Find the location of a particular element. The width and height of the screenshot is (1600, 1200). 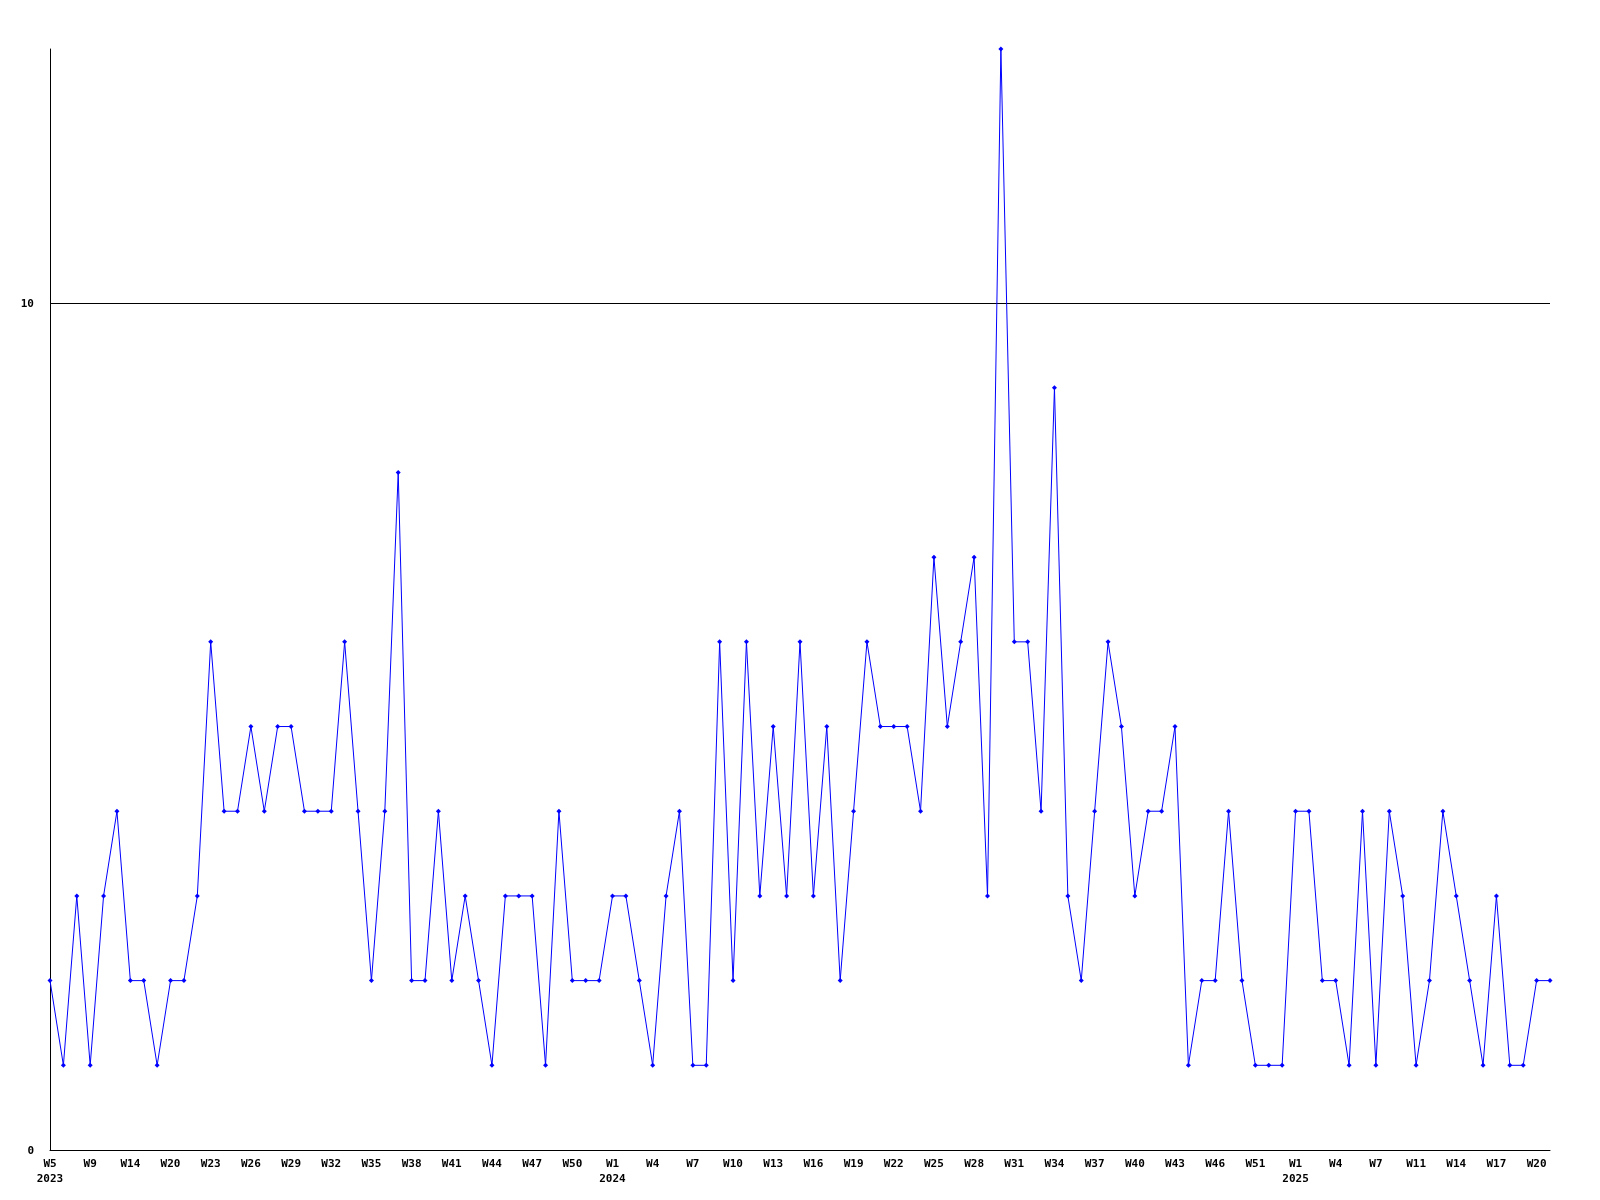

x-tick-label: W44 is located at coordinates (492, 1163).